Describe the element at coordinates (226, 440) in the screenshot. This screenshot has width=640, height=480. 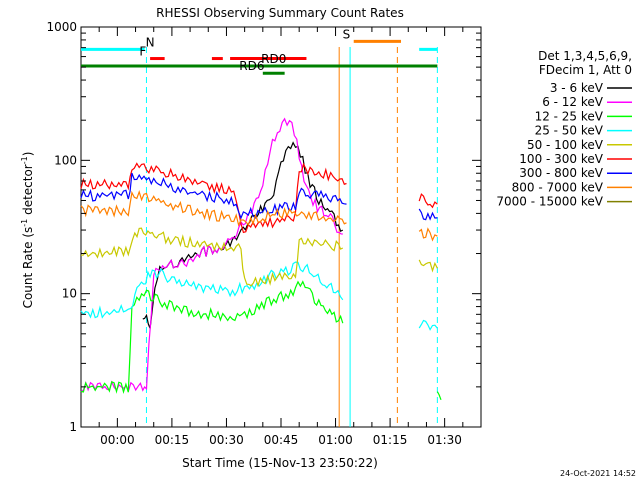
I see `x-tick-label: 00:30` at that location.